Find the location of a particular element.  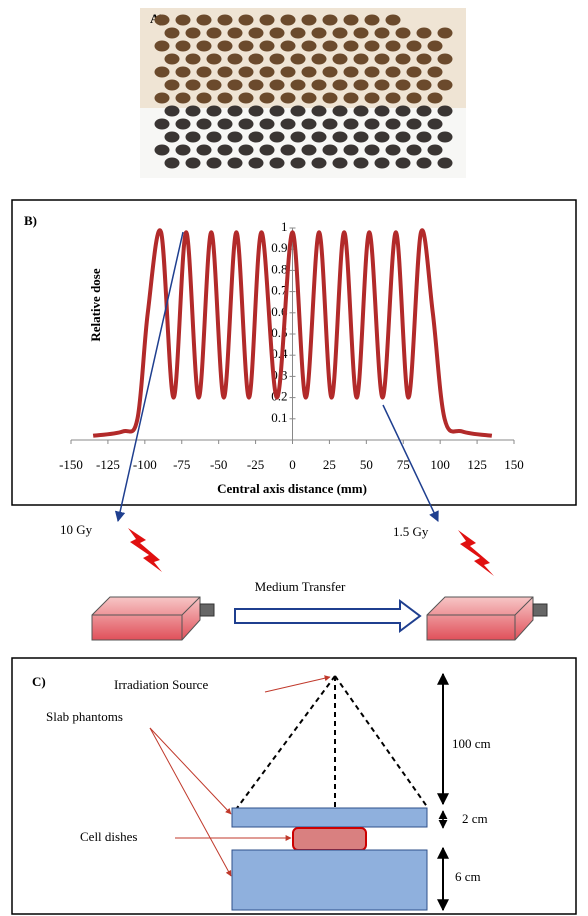

x-tick-label: 25 is located at coordinates (329, 464).